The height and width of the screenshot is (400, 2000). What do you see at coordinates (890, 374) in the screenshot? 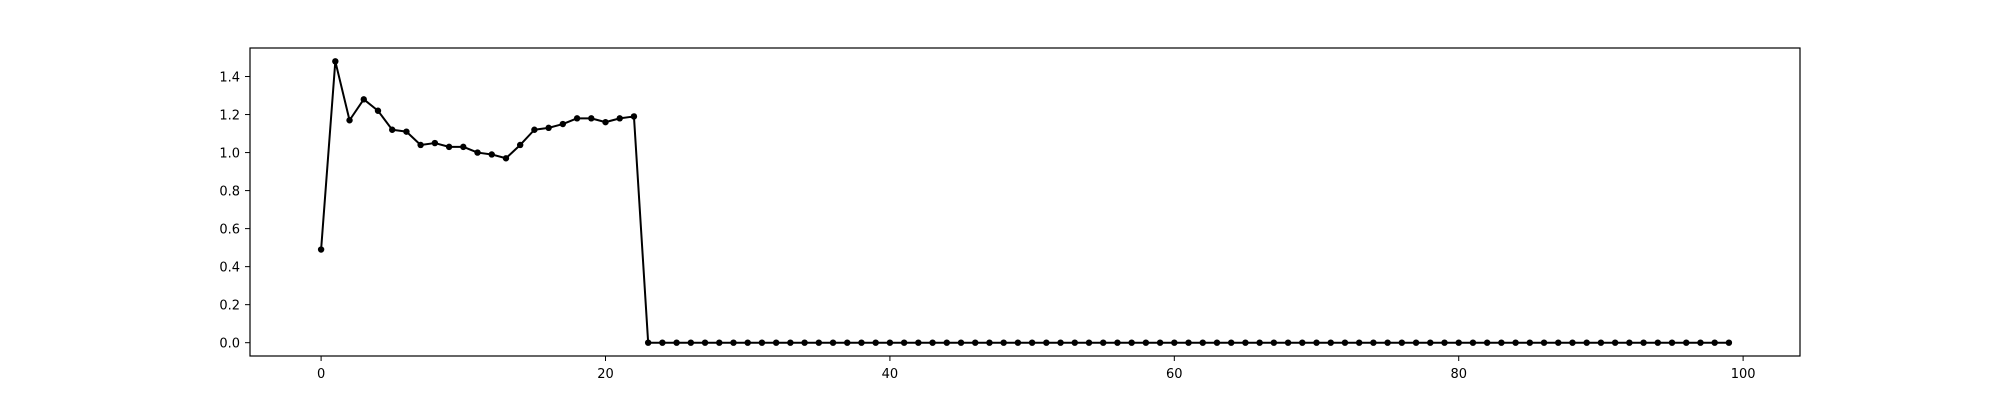
I see `x-tick-label: 40` at bounding box center [890, 374].